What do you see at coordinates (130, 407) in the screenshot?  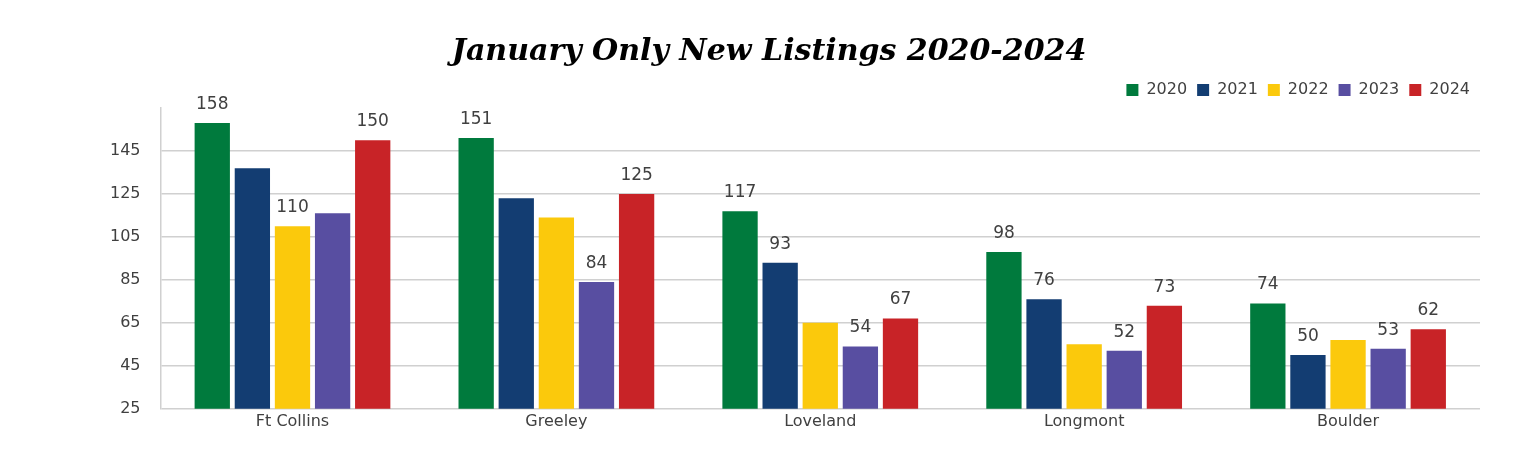 I see `y-tick-label: 25` at bounding box center [130, 407].